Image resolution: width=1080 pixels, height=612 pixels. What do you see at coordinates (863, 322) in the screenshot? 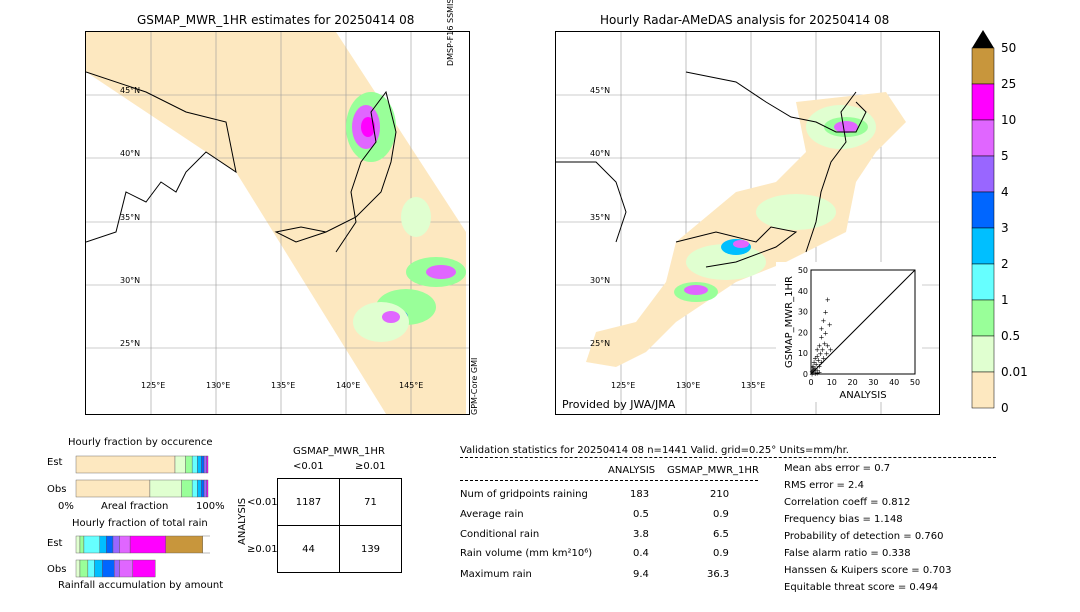
I see `scatter-diagonal` at bounding box center [863, 322].